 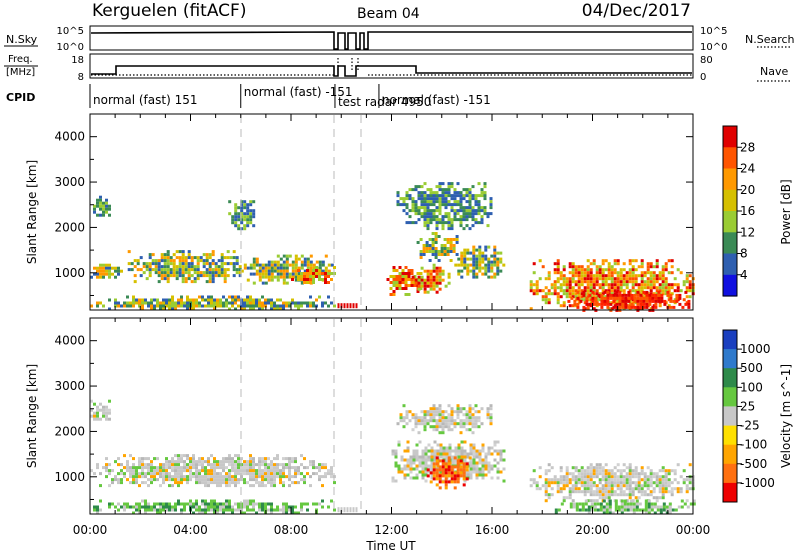 What do you see at coordinates (747, 169) in the screenshot?
I see `colorbar-tick-label: 24` at bounding box center [747, 169].